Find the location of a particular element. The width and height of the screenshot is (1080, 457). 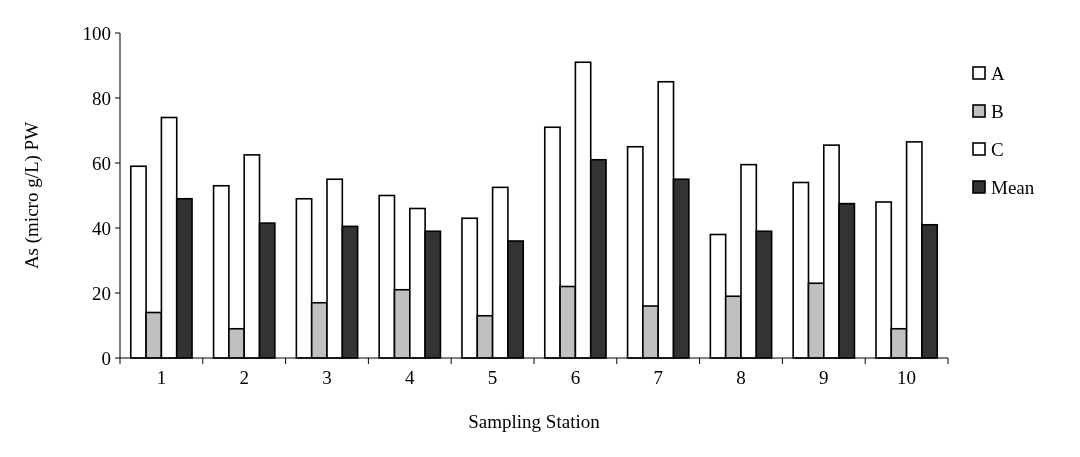

y-tick-label: 80 is located at coordinates (101, 98).